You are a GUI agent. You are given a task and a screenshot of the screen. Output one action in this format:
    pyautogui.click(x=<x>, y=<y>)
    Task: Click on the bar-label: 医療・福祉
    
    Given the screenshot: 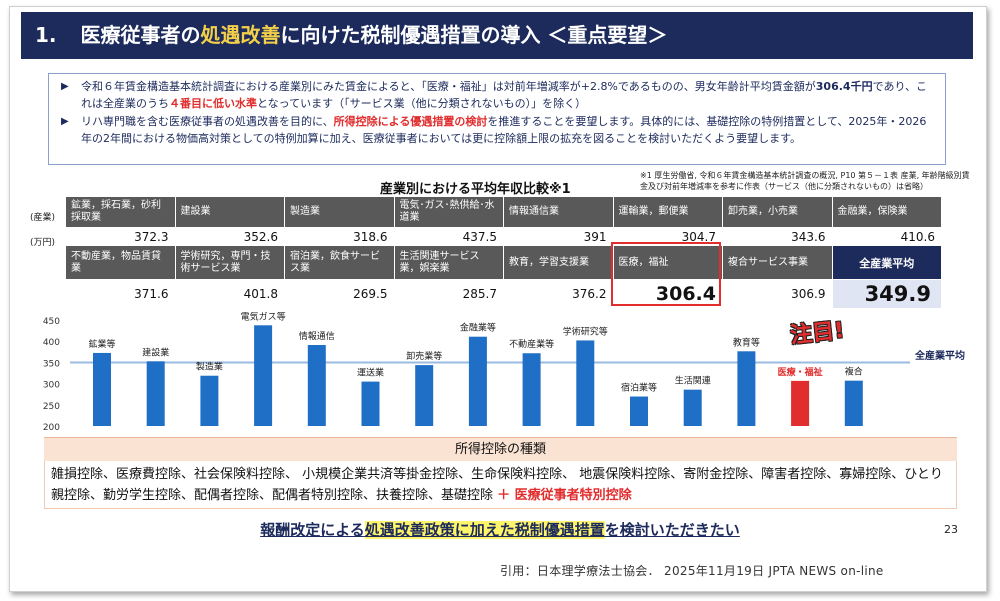 What is the action you would take?
    pyautogui.click(x=800, y=372)
    